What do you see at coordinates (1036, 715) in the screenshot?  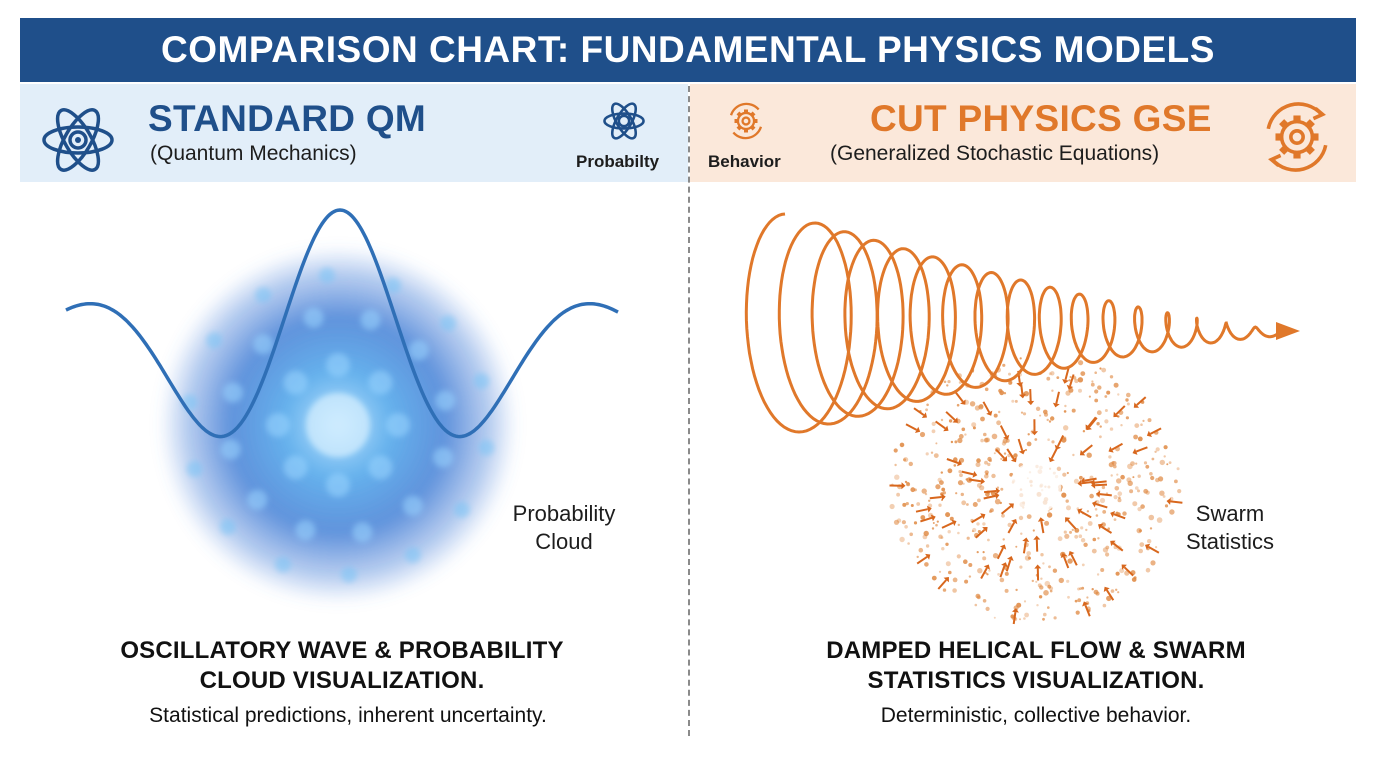 I see `right-caption-sub: Deterministic, collective behavior.` at bounding box center [1036, 715].